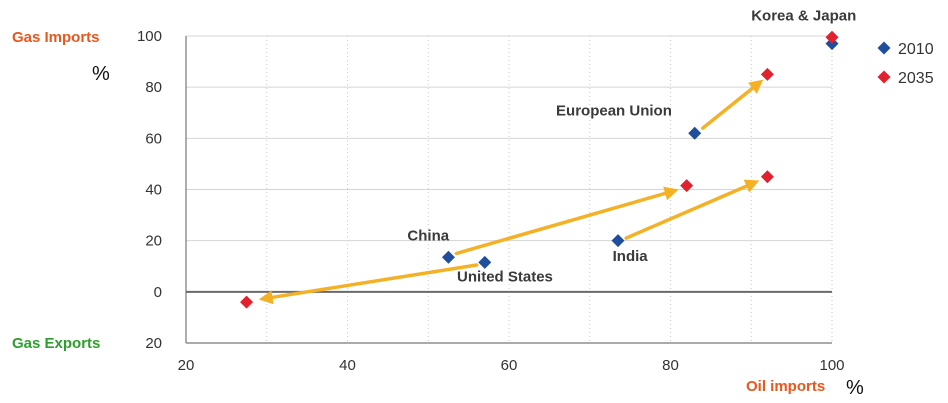  Describe the element at coordinates (56, 343) in the screenshot. I see `gas-exports-label: Gas Exports` at that location.